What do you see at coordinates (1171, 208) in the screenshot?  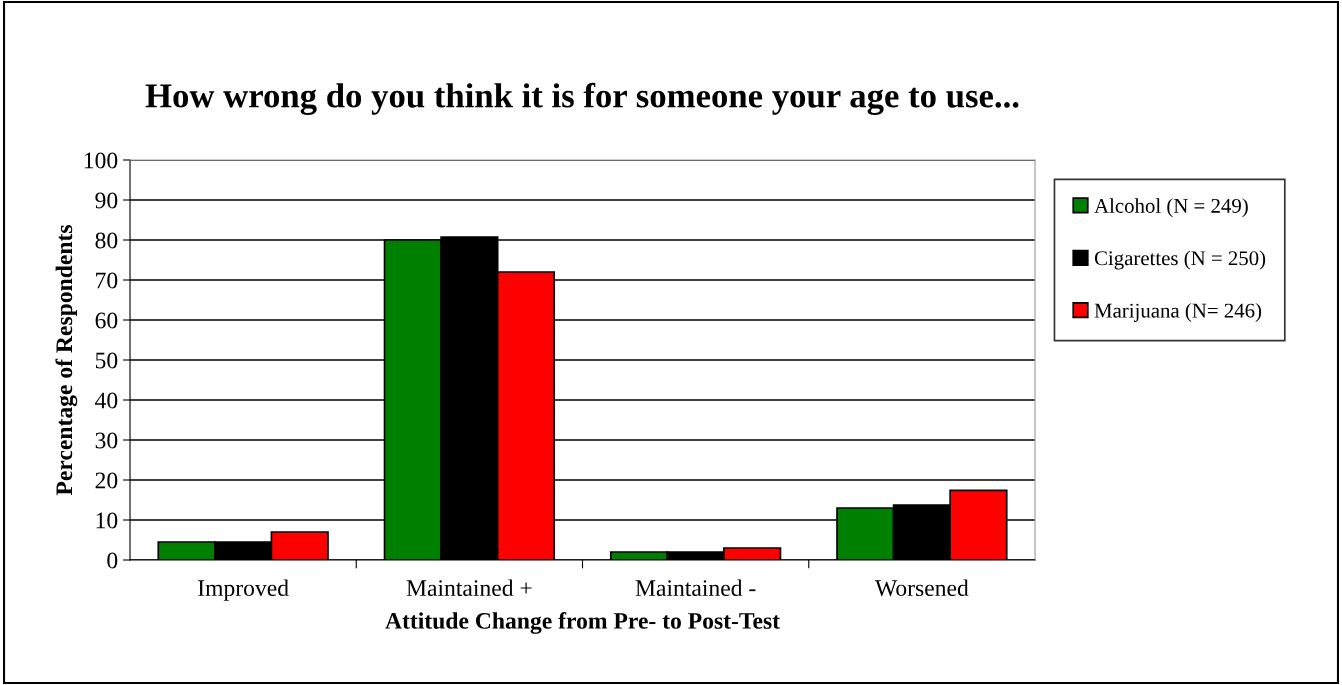 I see `legend-label: Alcohol (N = 249)` at bounding box center [1171, 208].